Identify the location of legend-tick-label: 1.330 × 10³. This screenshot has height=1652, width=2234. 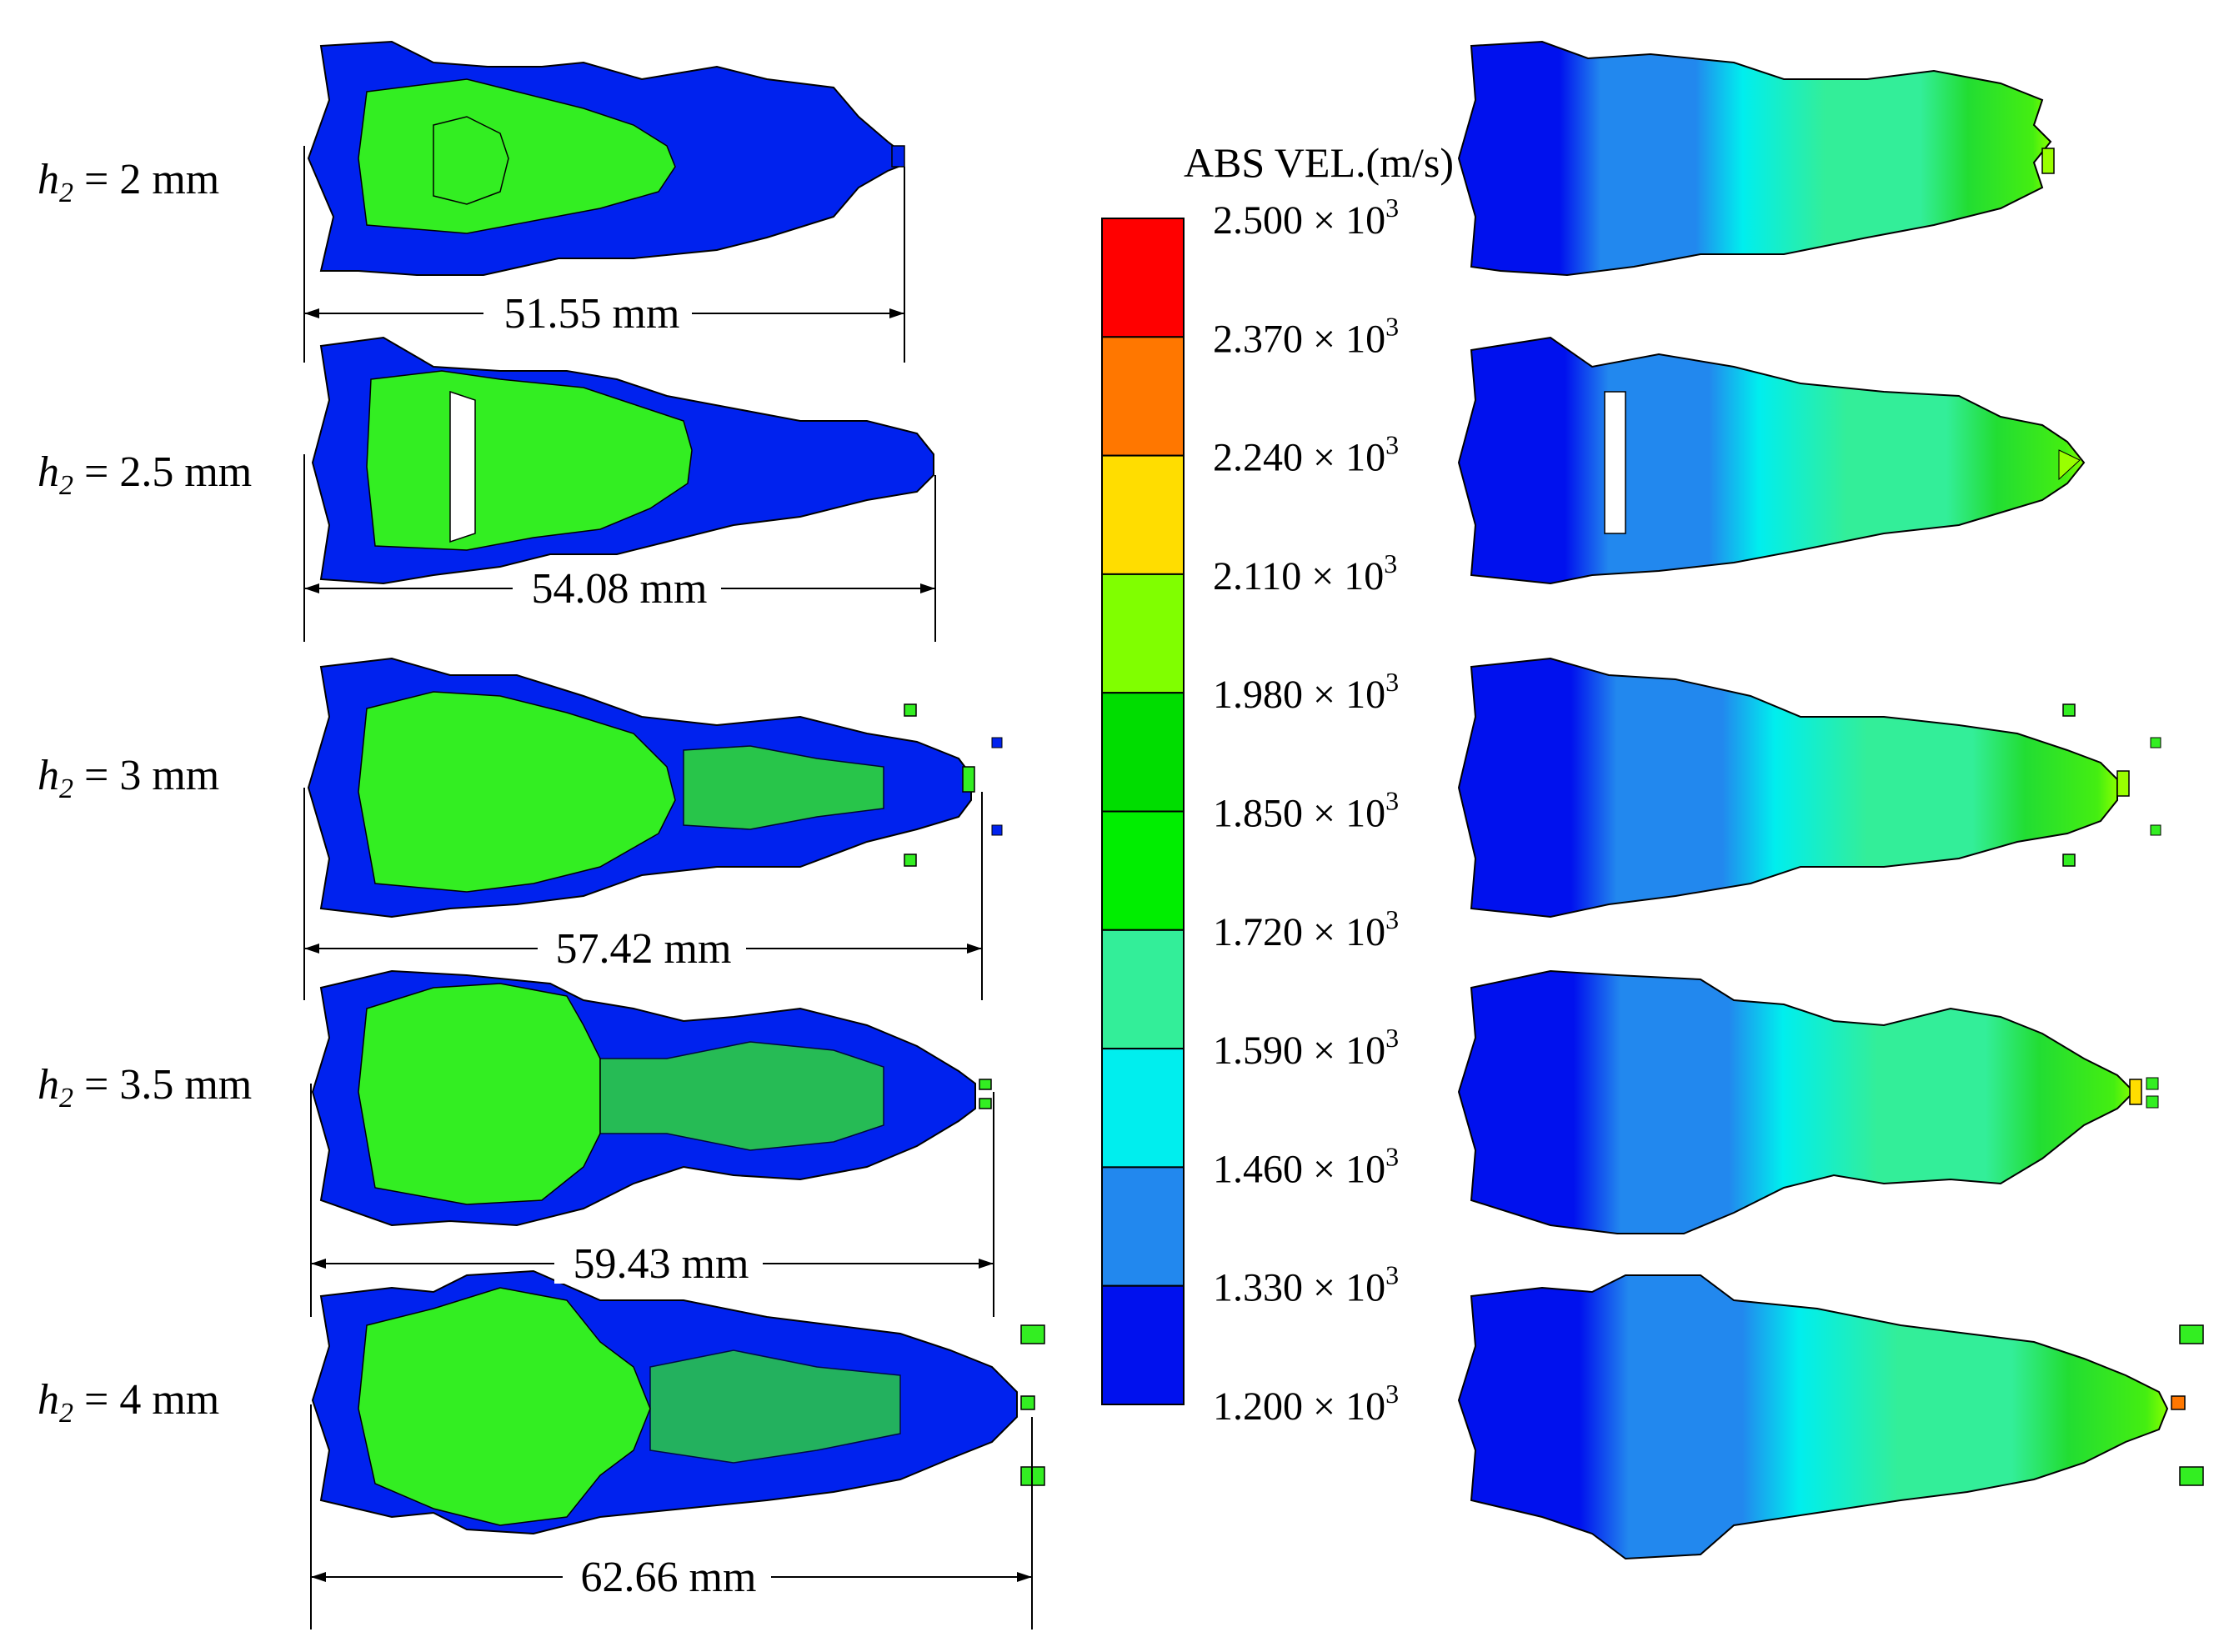
(1306, 1285).